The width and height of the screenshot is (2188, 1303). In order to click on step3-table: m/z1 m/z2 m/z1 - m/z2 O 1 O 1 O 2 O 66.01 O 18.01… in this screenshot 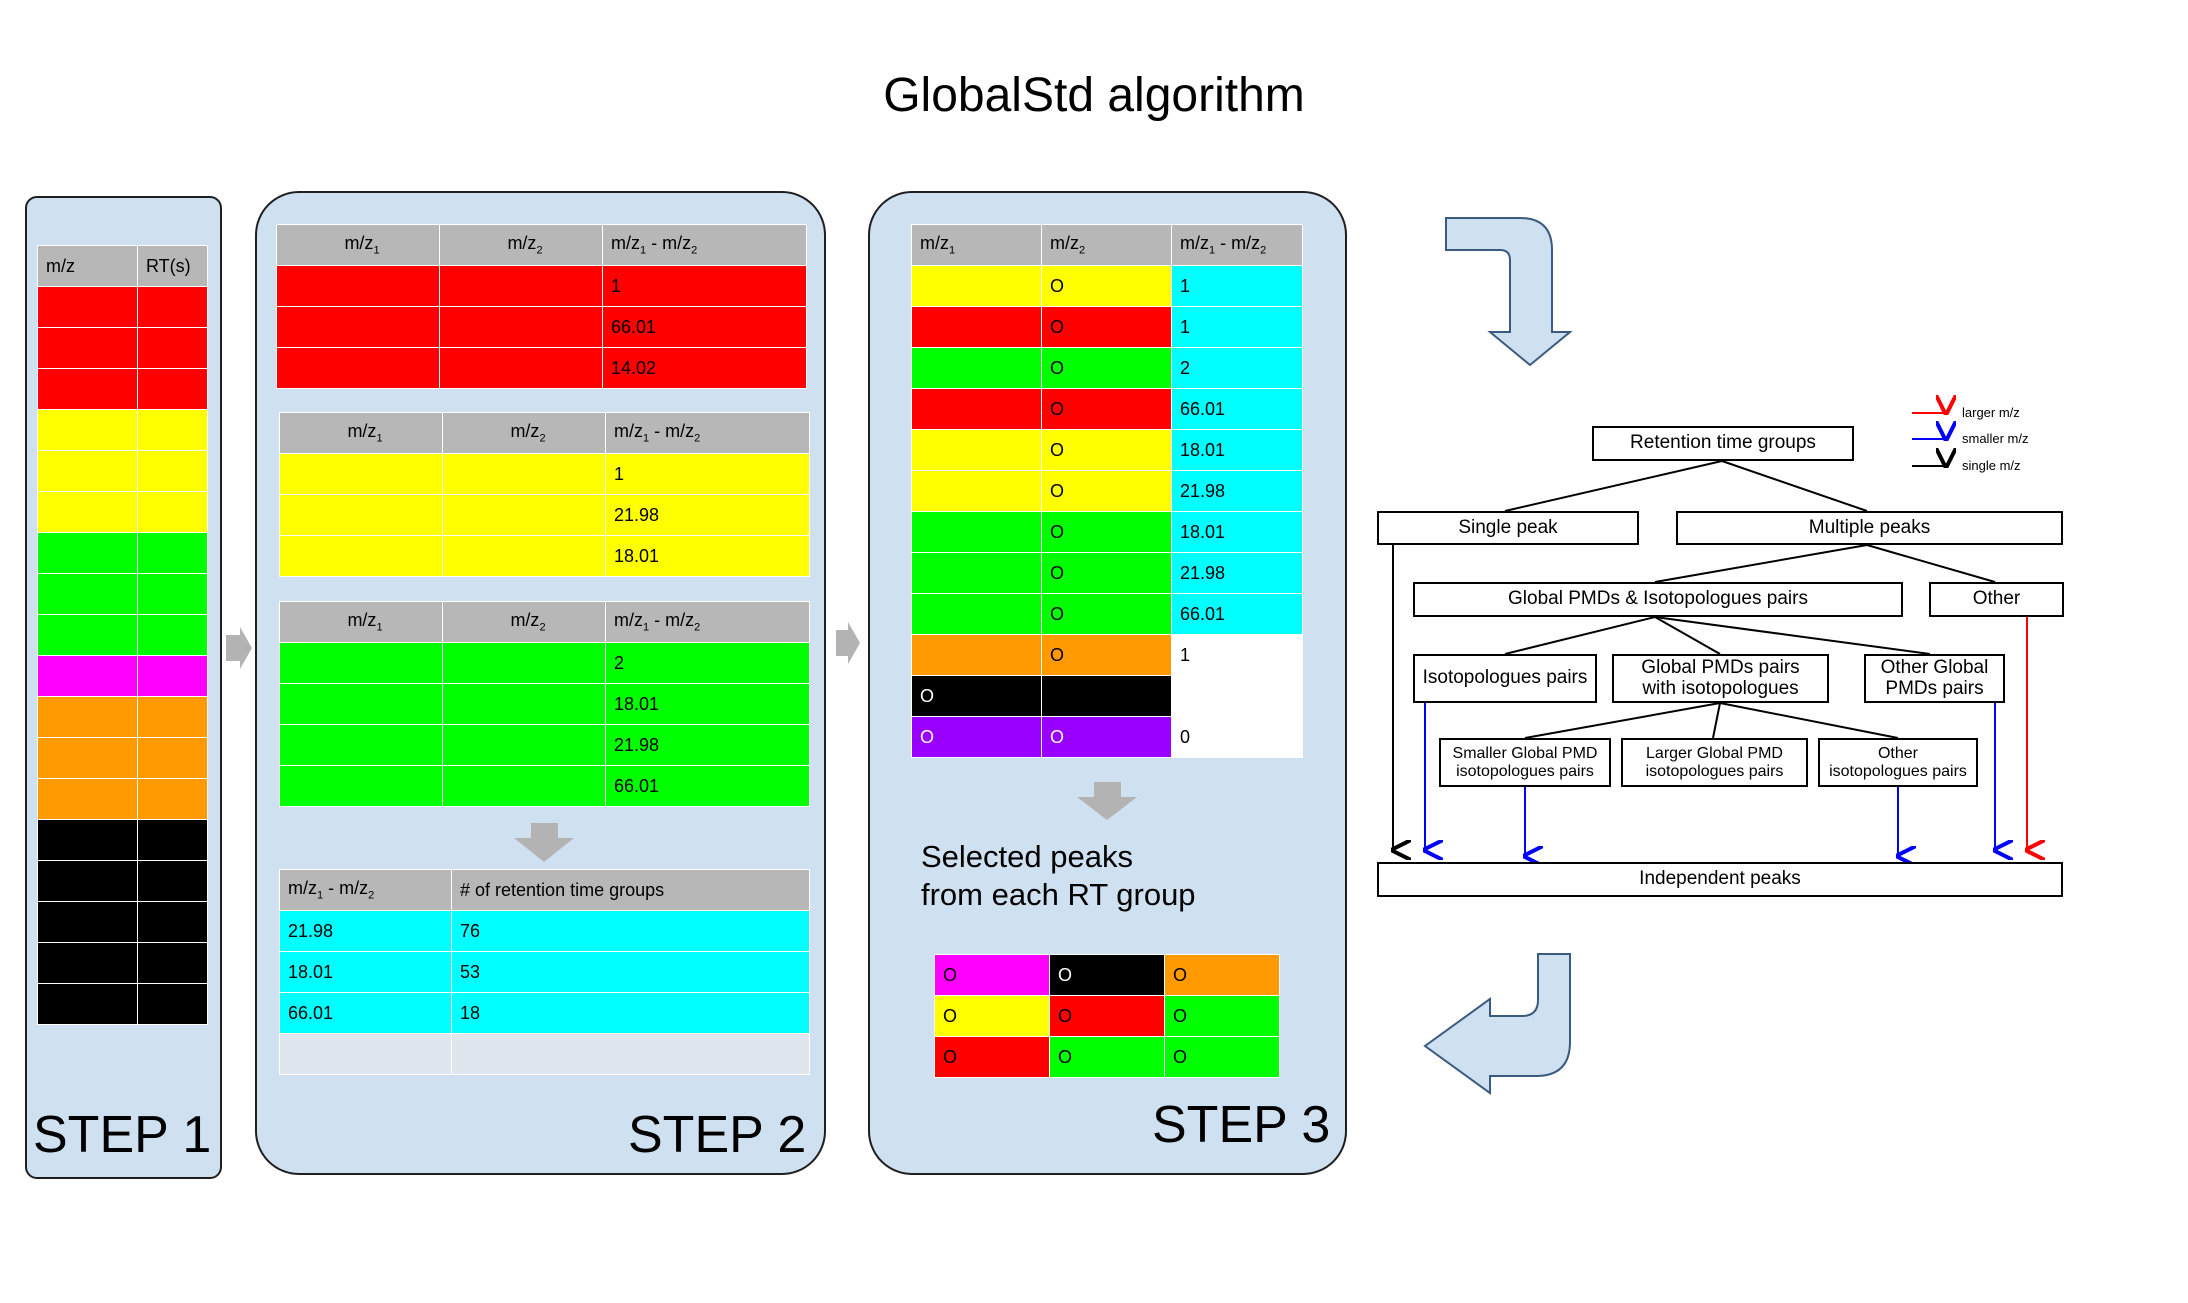, I will do `click(1107, 491)`.